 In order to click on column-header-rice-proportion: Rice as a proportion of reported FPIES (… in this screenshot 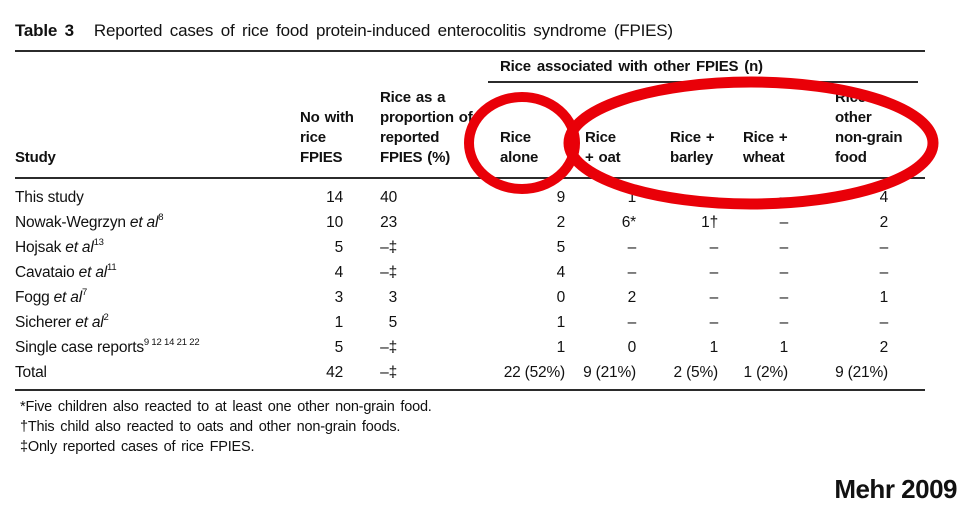, I will do `click(426, 127)`.